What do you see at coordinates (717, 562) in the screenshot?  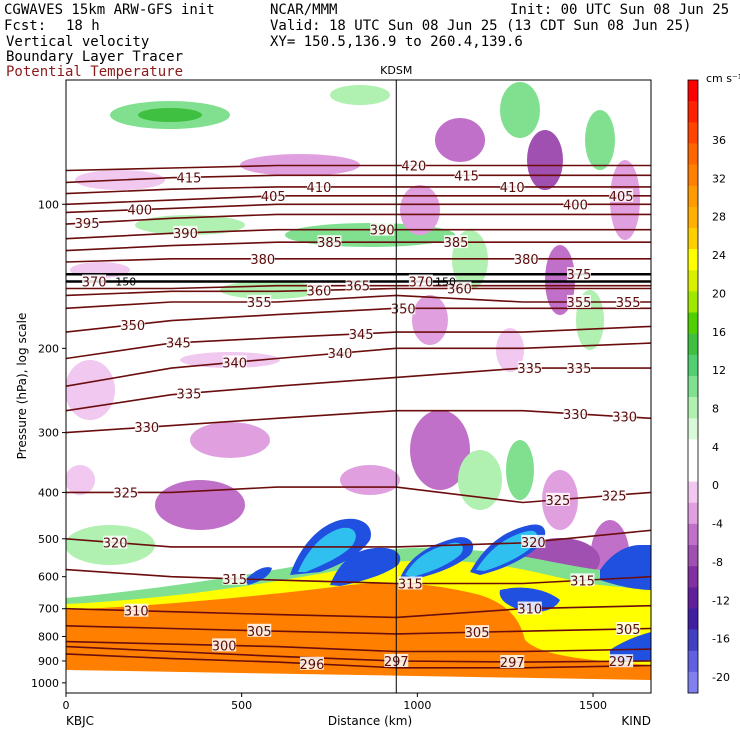 I see `colorbar-label: -8` at bounding box center [717, 562].